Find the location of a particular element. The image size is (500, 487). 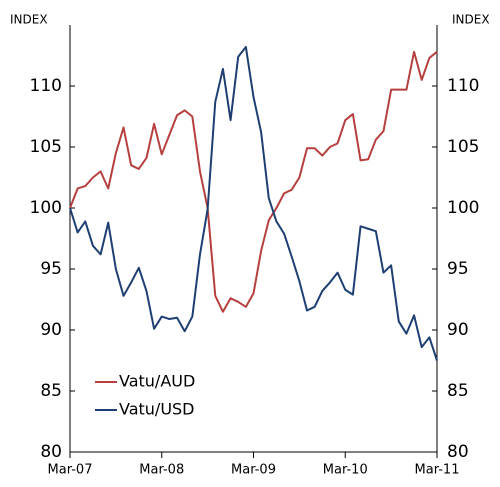

x-tick-label: Mar-08 is located at coordinates (161, 470).